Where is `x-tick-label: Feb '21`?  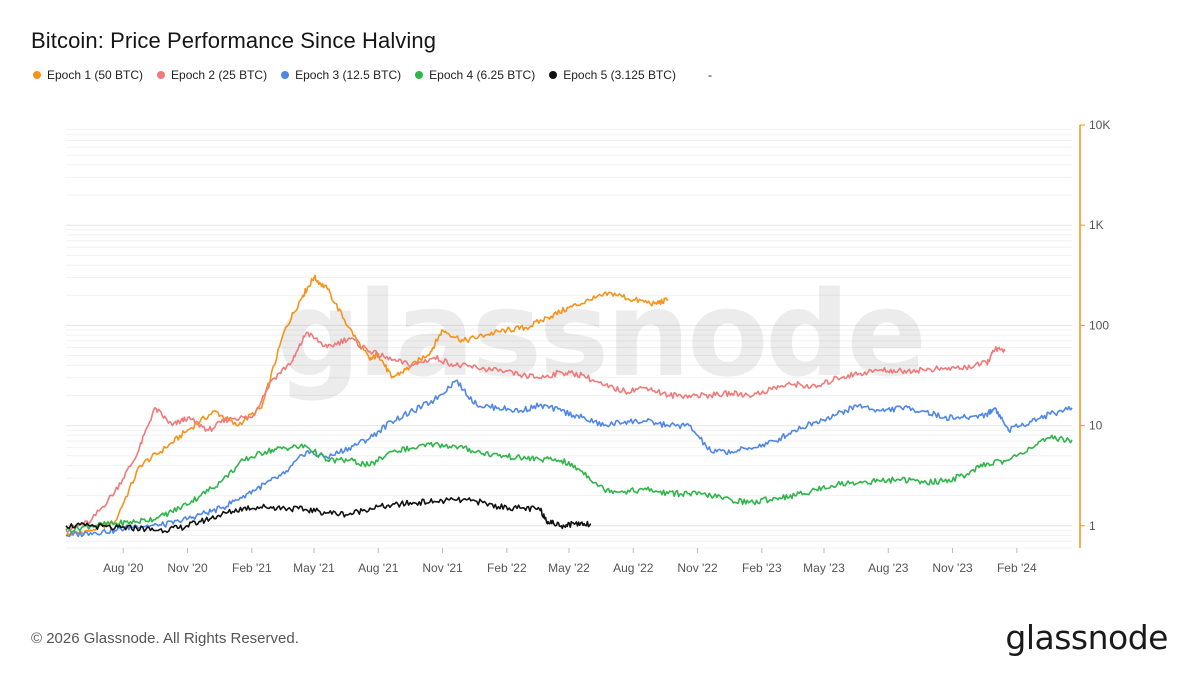 x-tick-label: Feb '21 is located at coordinates (252, 568).